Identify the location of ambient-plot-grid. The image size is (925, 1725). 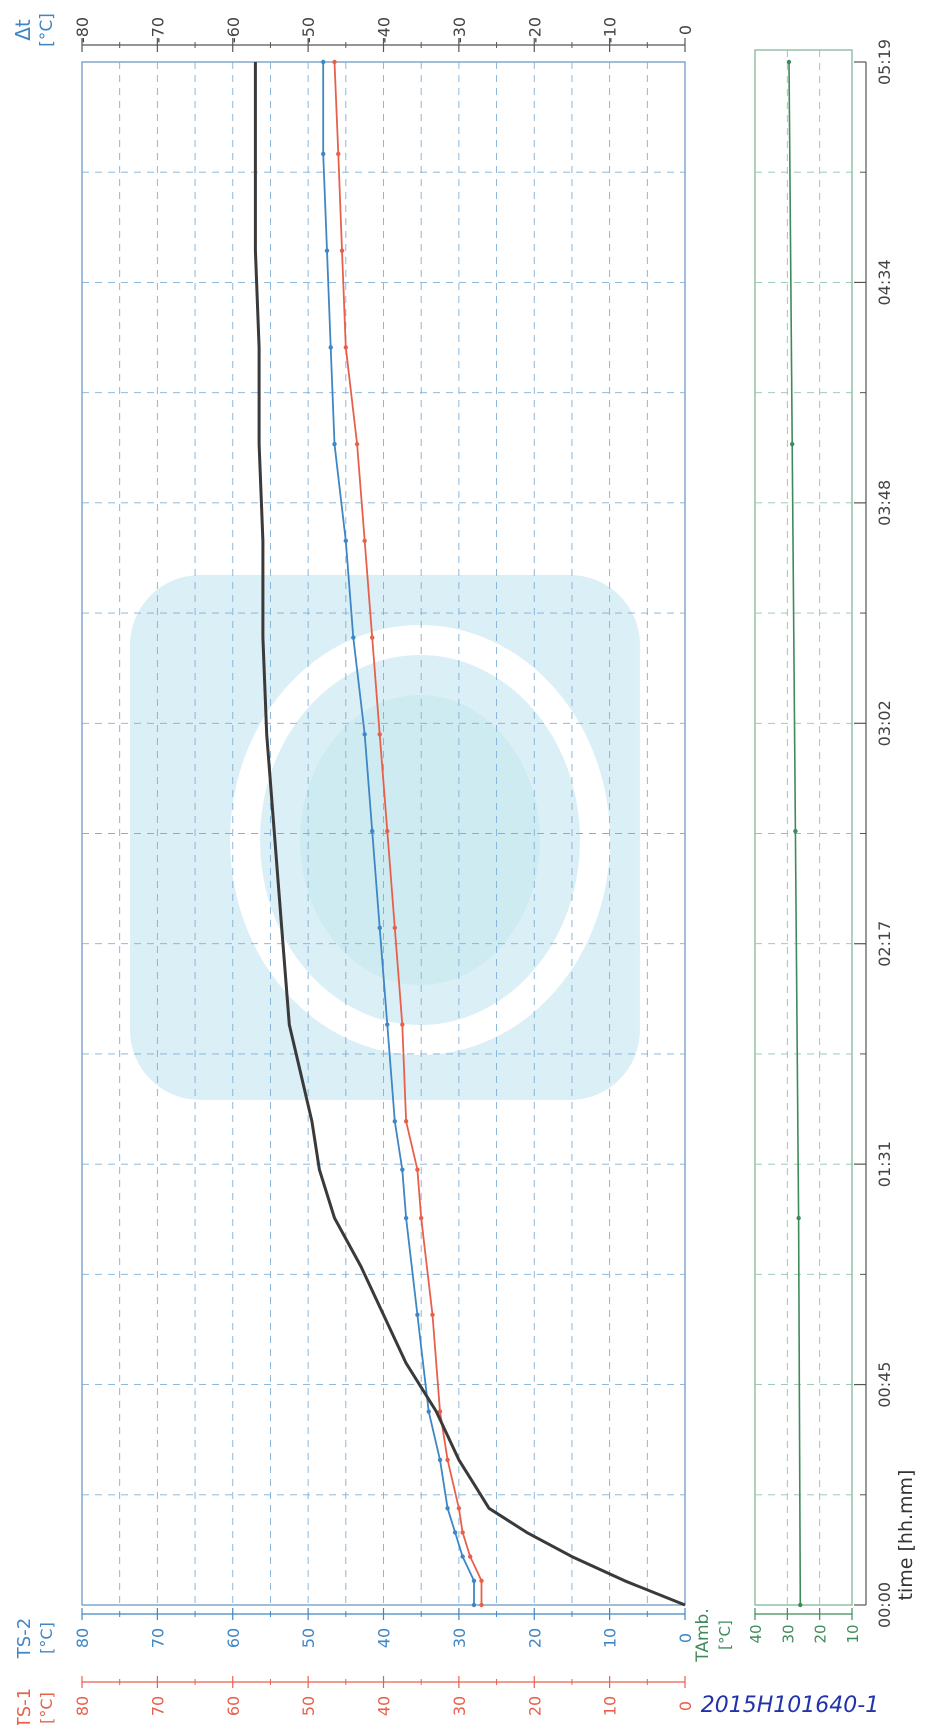
(803, 827).